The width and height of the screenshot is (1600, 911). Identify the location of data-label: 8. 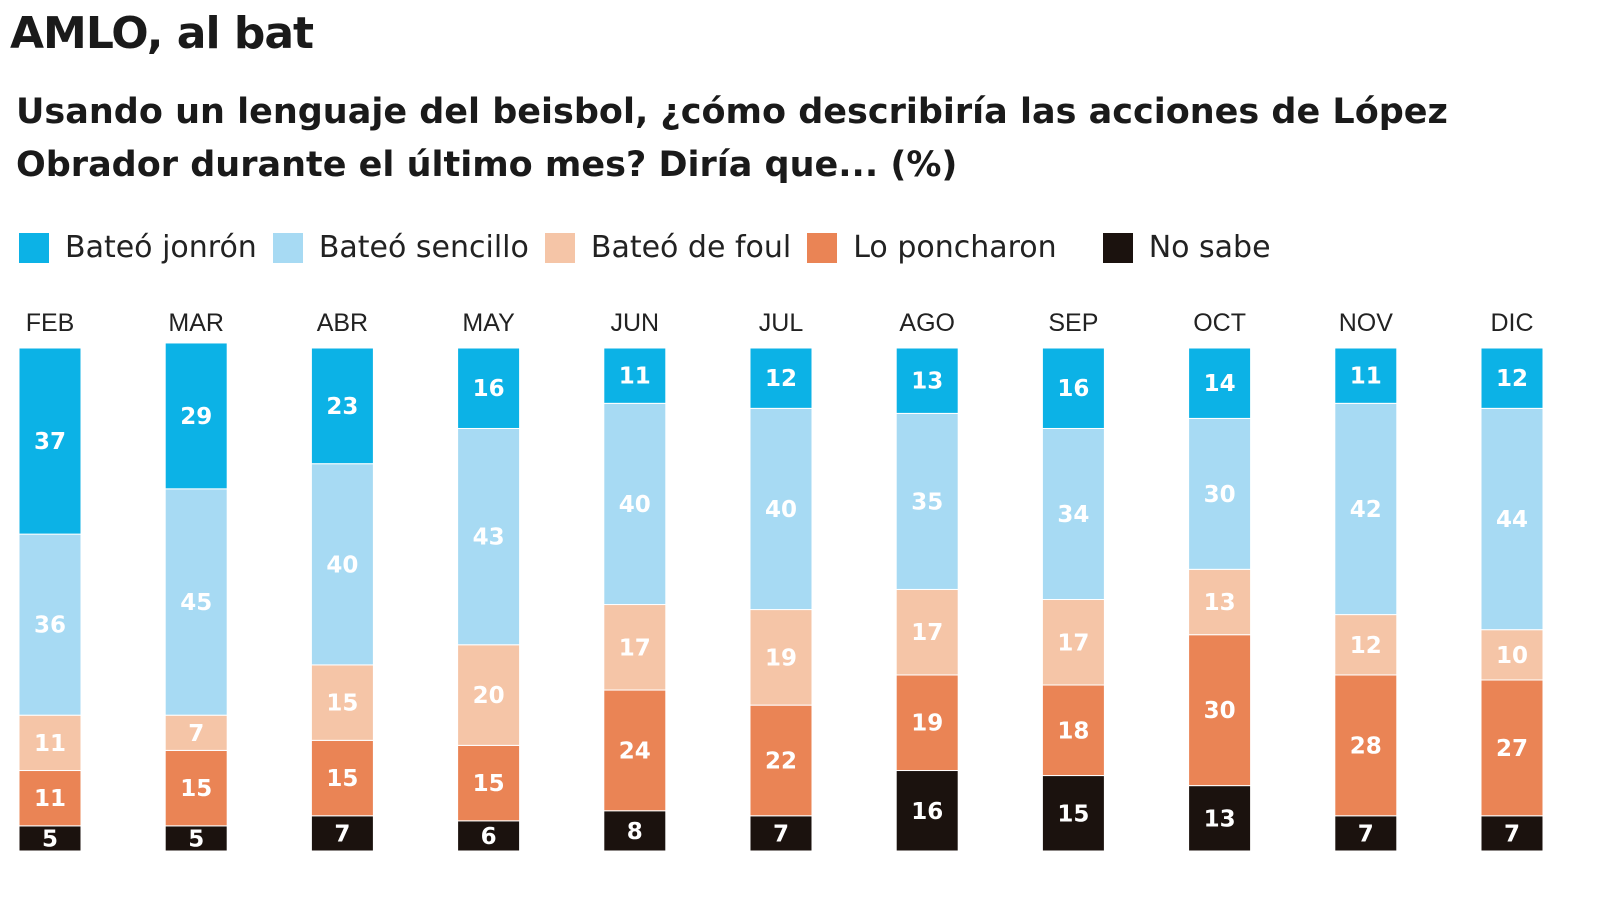
(635, 832).